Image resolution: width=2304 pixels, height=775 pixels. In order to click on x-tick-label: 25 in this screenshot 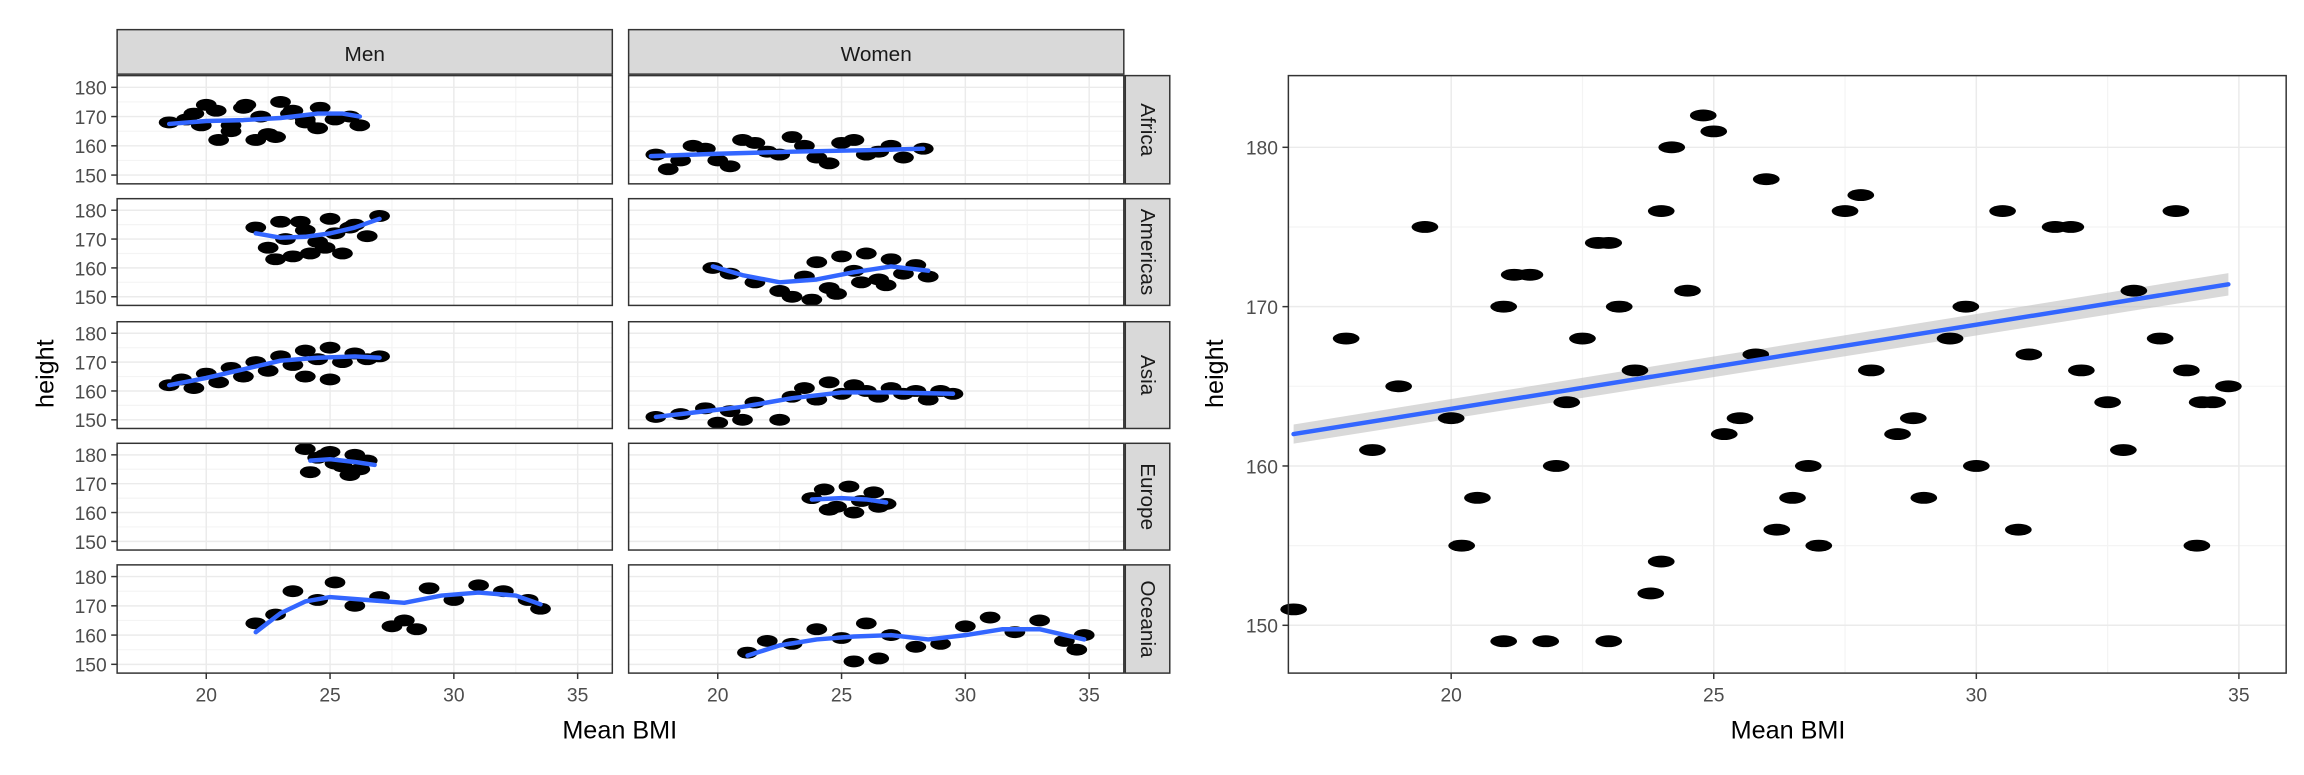, I will do `click(841, 695)`.